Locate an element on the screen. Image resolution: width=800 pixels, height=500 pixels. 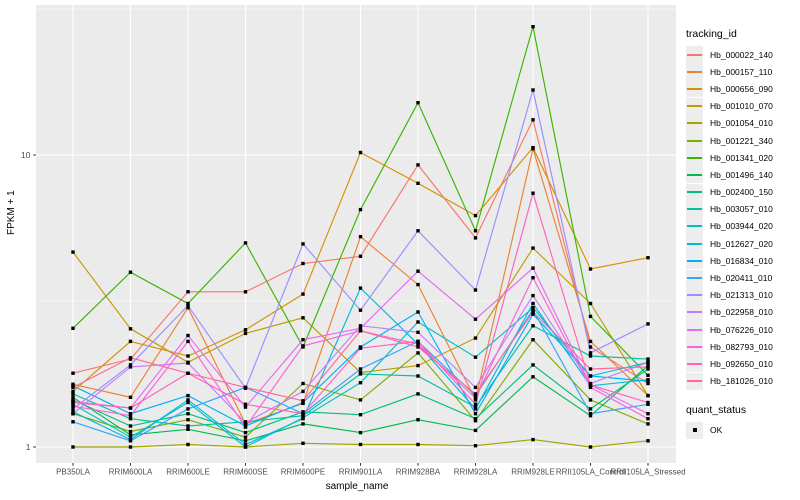
legend-entry-Hb_000656_090: Hb_000656_090 is located at coordinates (743, 89).